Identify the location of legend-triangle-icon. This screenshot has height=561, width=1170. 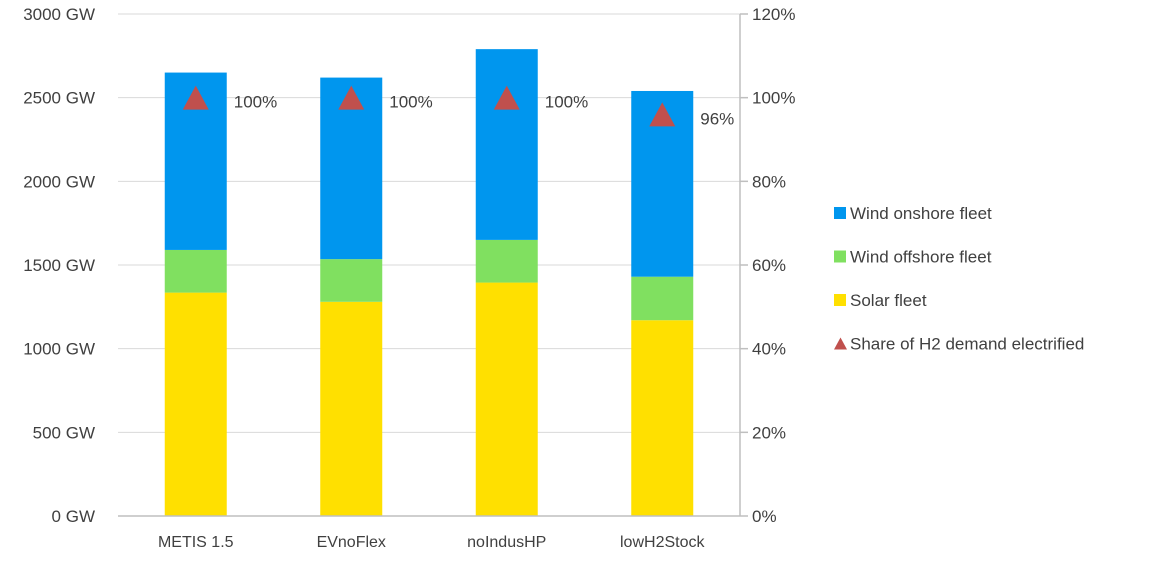
(840, 343).